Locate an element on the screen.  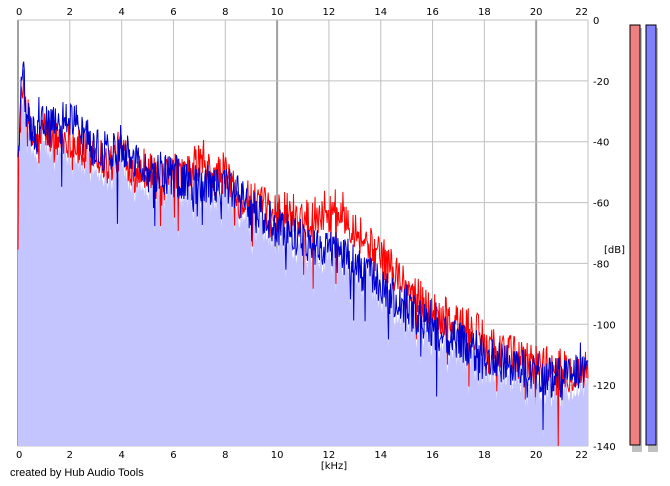
x-tick-label-top: 10 is located at coordinates (277, 12).